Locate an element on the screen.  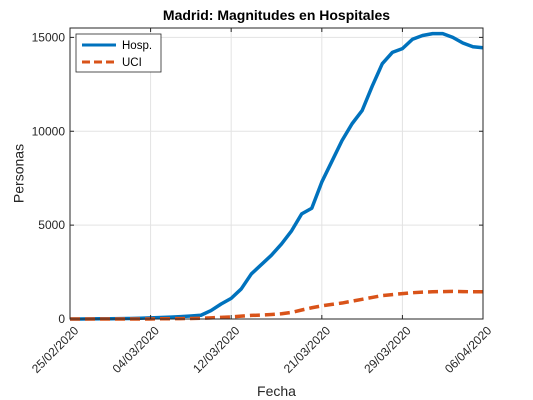
x-axis-title: Fecha is located at coordinates (276, 391).